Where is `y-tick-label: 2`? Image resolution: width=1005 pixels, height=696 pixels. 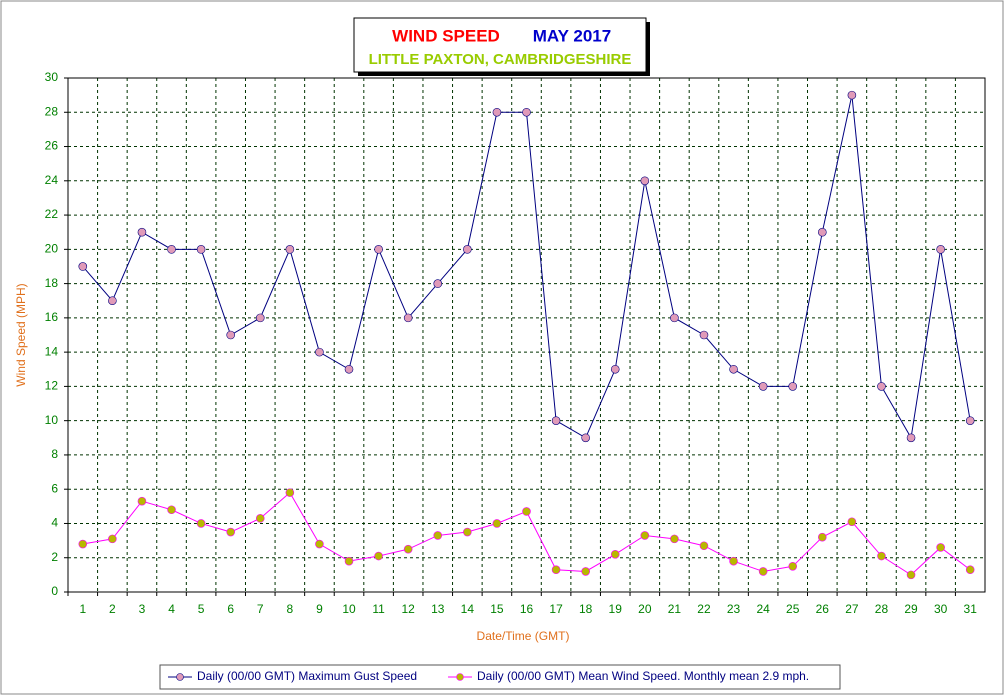
y-tick-label: 2 is located at coordinates (54, 557).